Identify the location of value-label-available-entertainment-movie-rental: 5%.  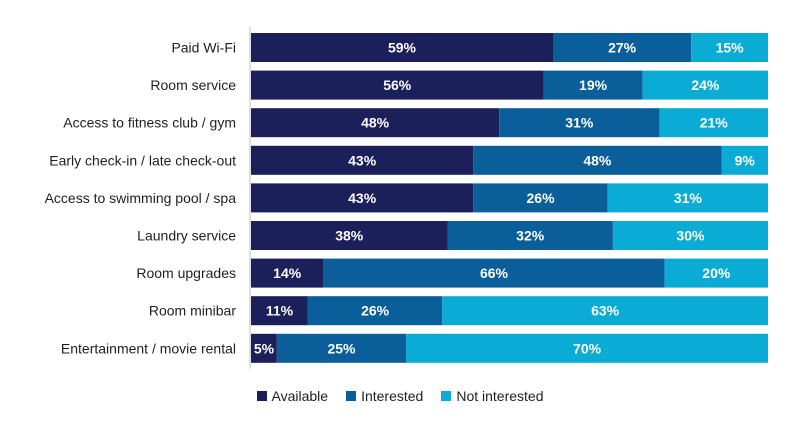
(264, 348).